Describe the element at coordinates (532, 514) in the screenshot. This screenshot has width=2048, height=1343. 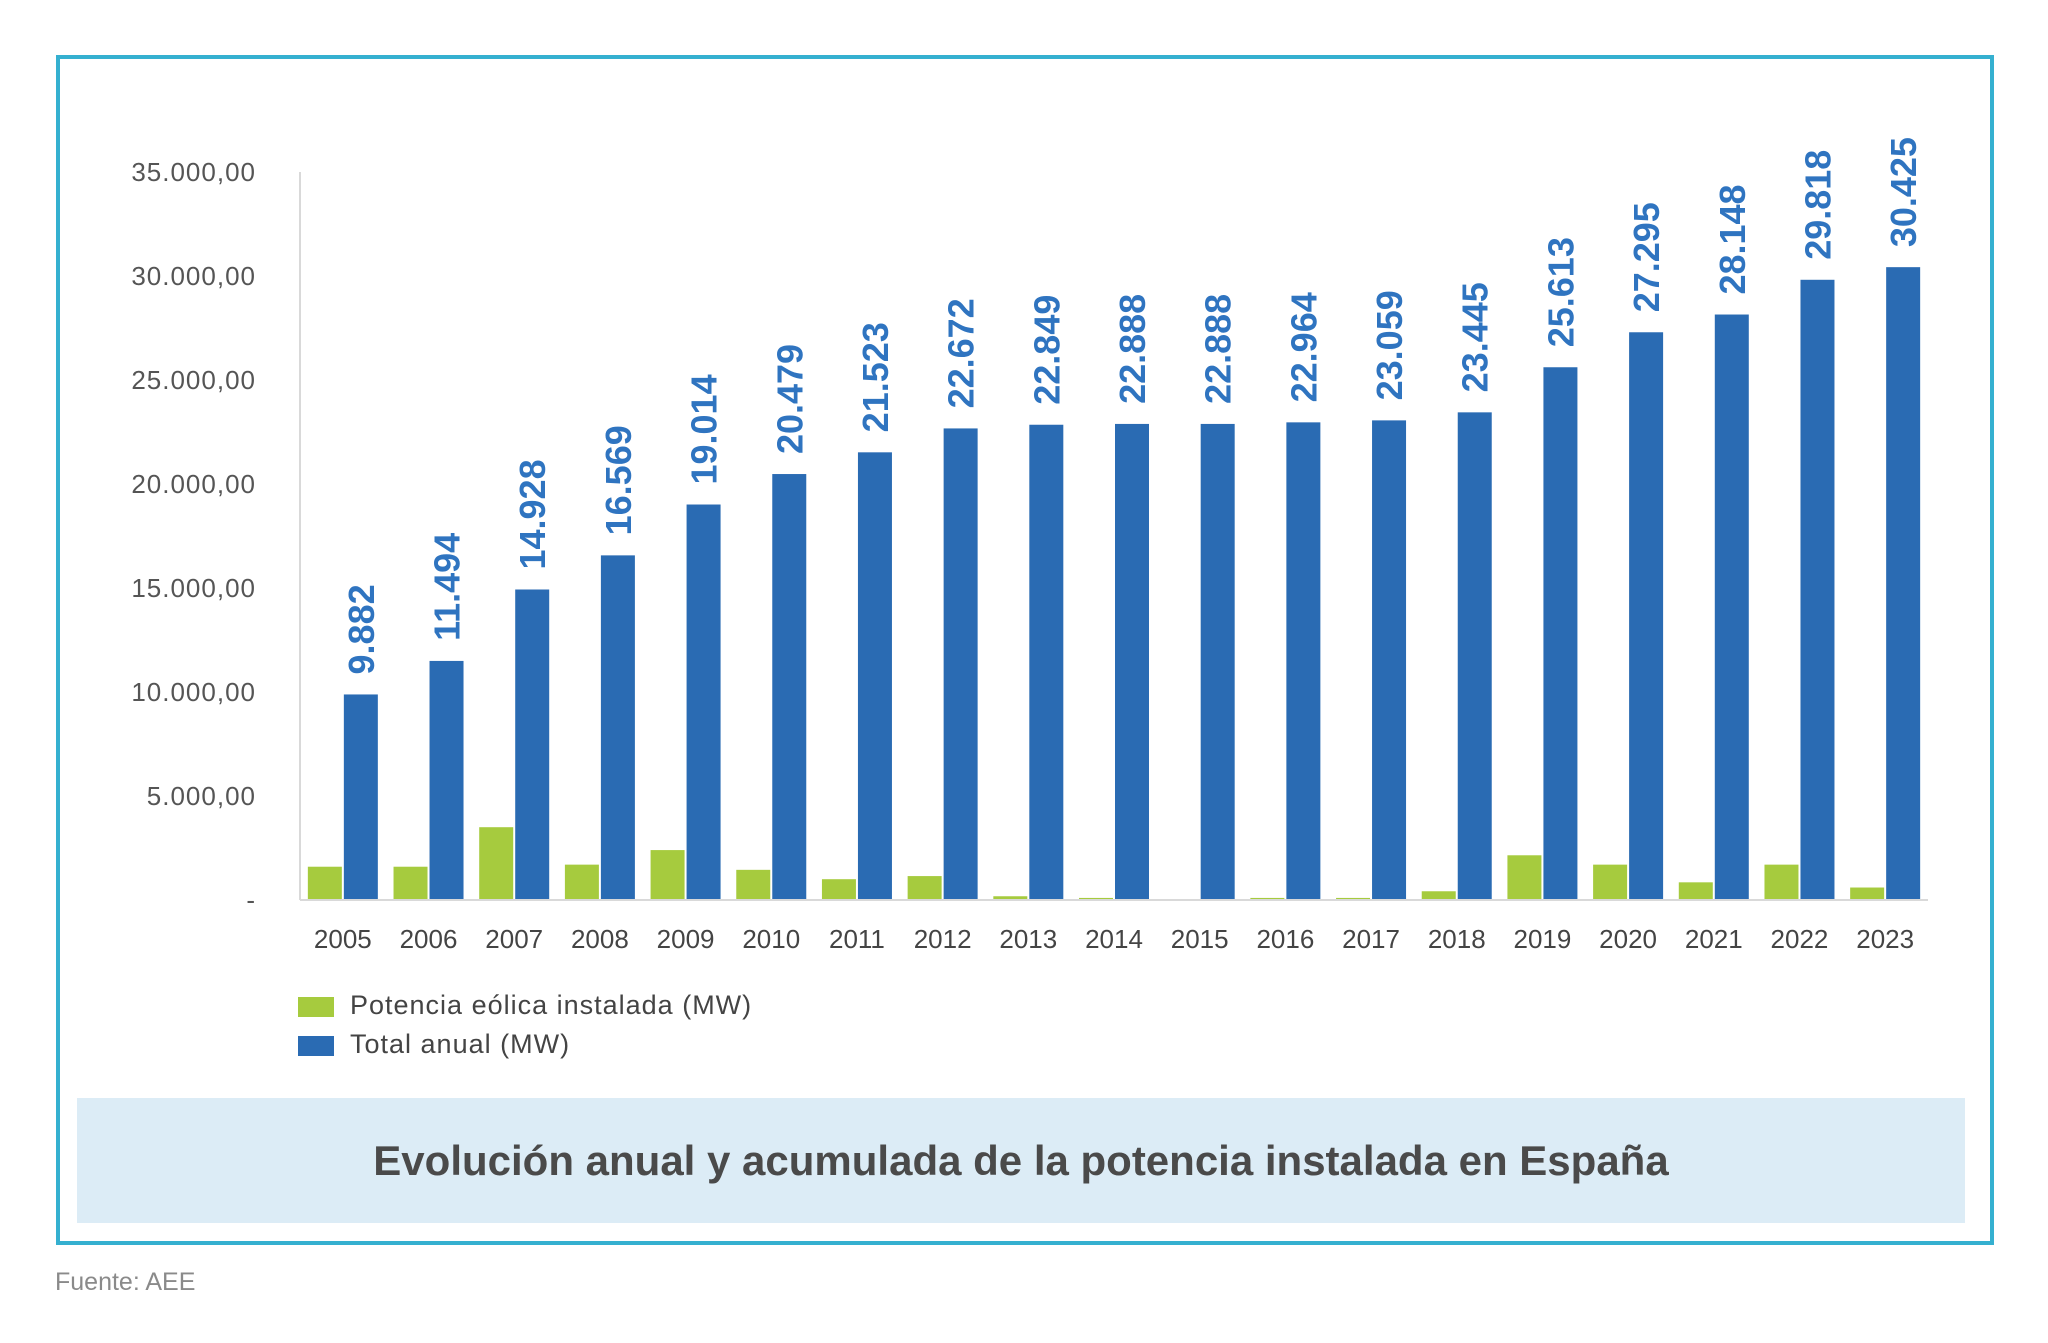
I see `data-label: 14.928` at that location.